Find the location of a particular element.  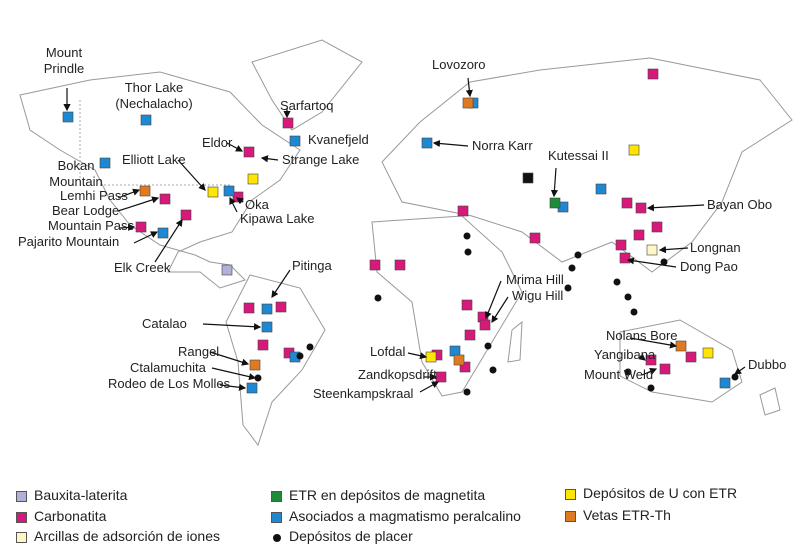

place-label: Lemhi Pass is located at coordinates (94, 195).